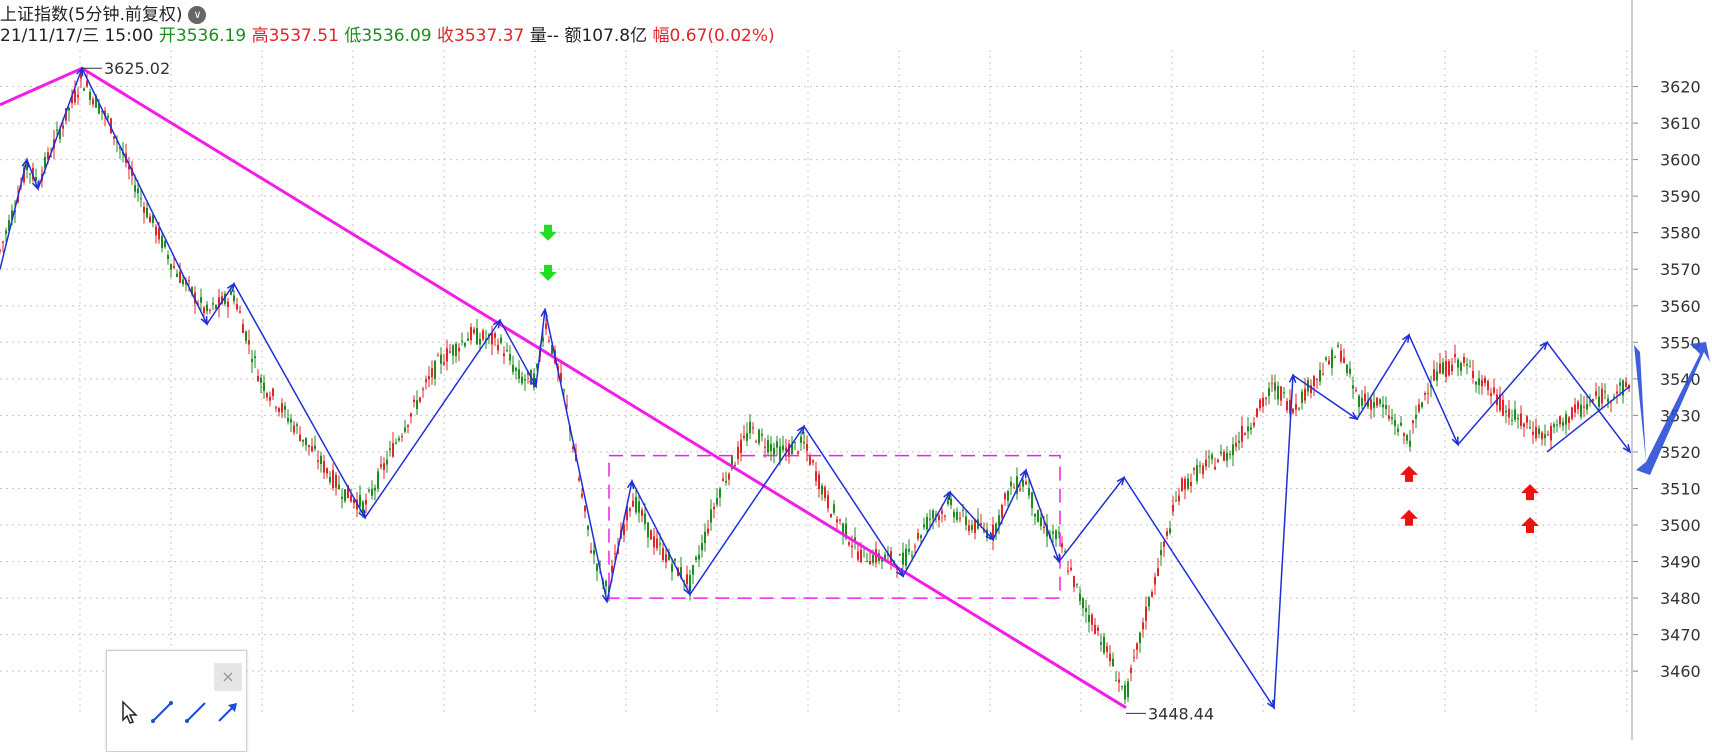  I want to click on cursor-icon, so click(130, 712).